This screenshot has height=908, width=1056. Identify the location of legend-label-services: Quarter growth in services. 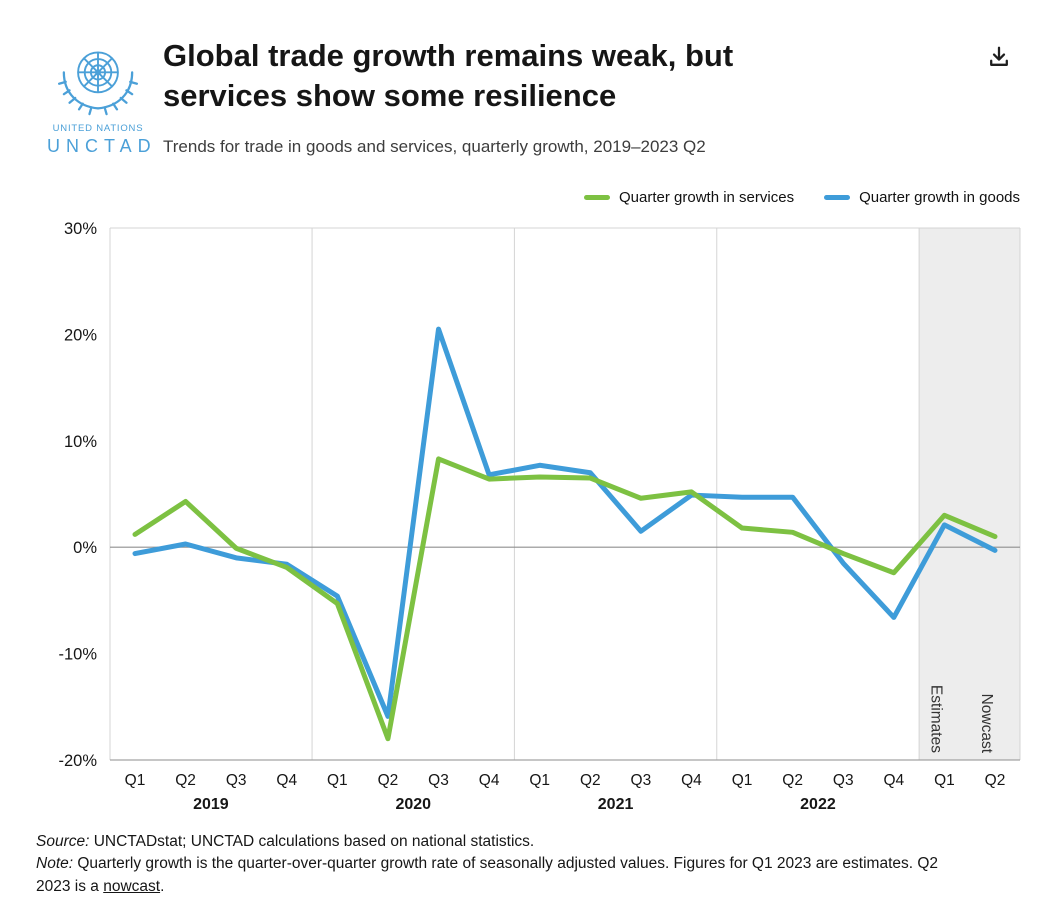
(707, 197).